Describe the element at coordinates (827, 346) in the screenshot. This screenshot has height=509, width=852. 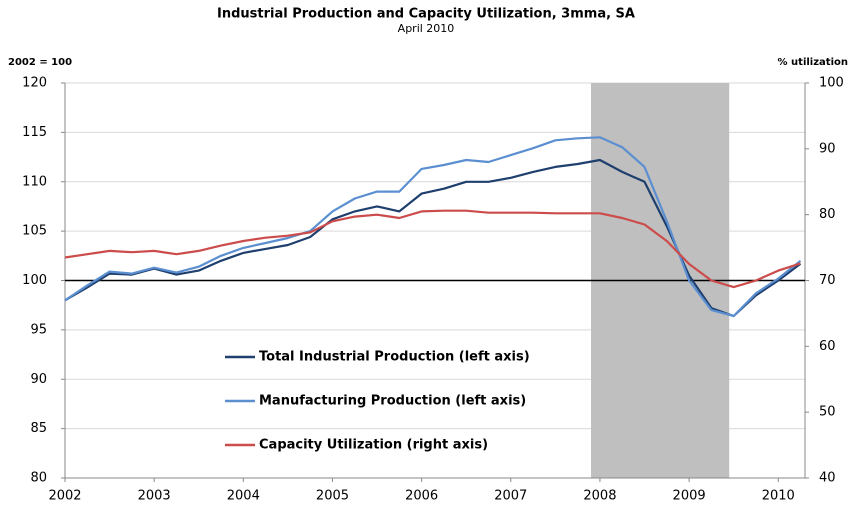
I see `y2-tick-label: 60` at that location.